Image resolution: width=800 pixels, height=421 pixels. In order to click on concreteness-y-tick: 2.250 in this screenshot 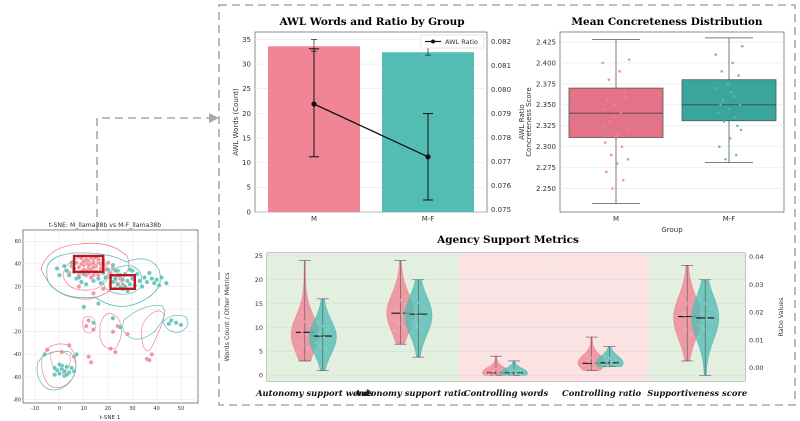, I will do `click(546, 189)`.